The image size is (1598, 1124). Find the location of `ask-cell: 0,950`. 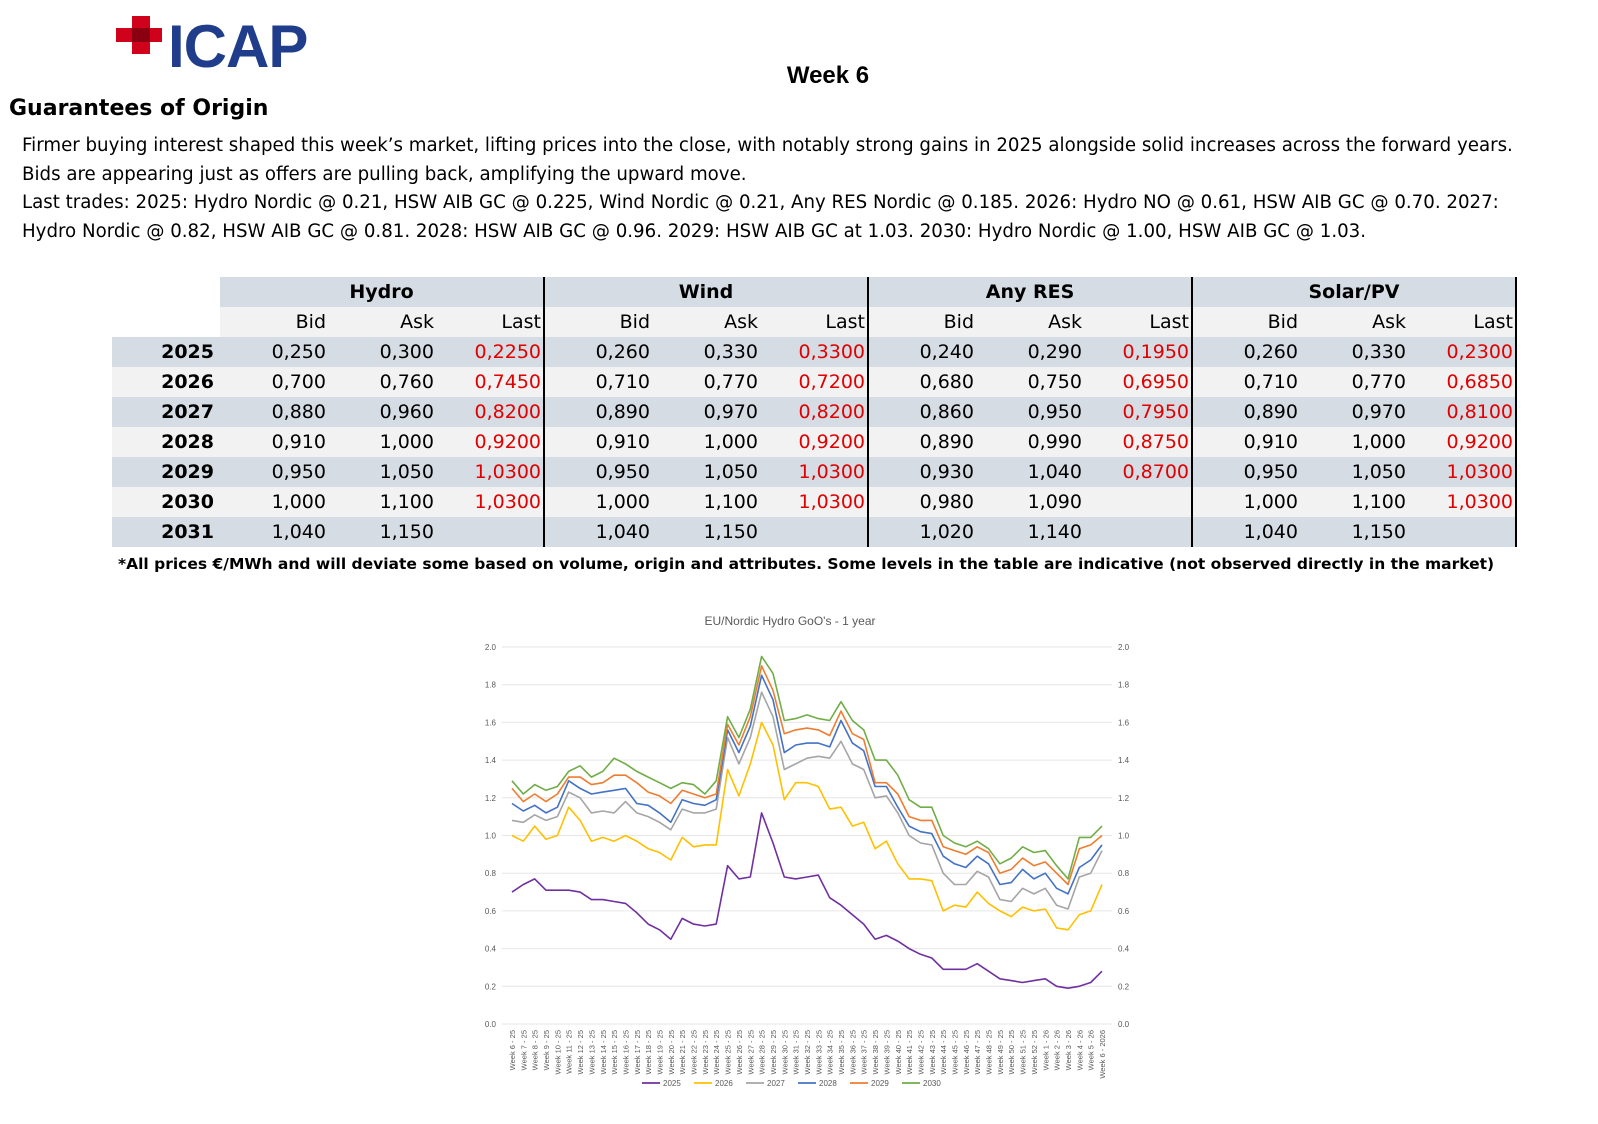

ask-cell: 0,950 is located at coordinates (1030, 412).